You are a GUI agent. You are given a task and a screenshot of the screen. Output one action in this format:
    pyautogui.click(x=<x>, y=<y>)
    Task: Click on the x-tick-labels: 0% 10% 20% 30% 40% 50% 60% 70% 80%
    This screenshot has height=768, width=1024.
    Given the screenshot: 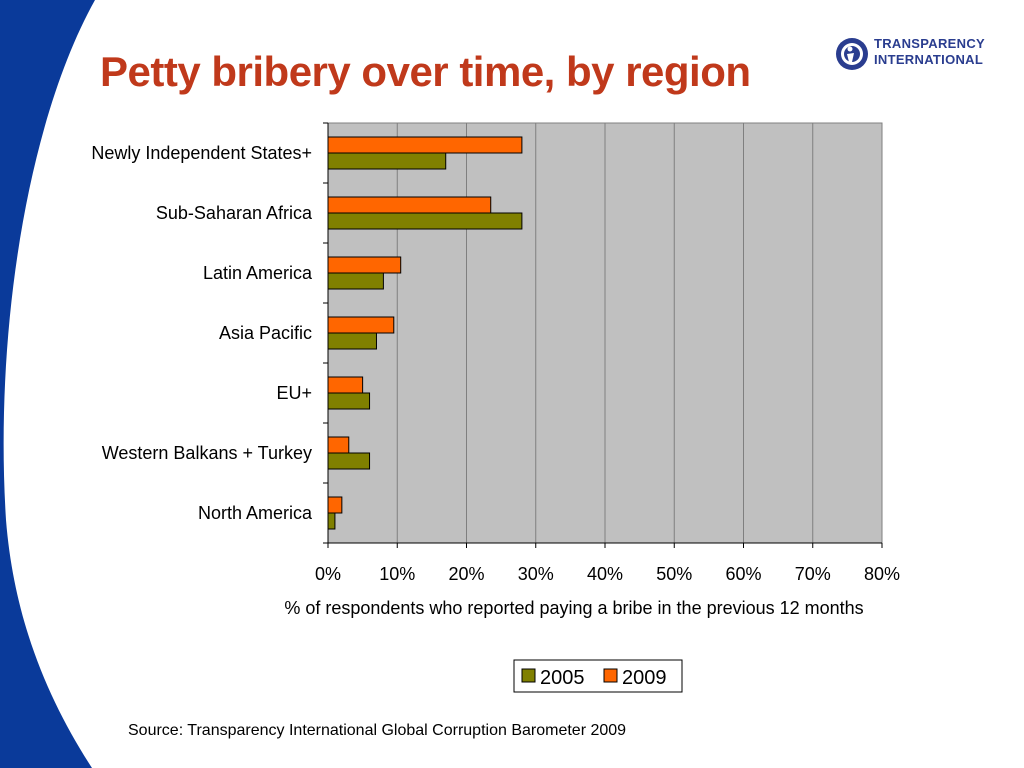 What is the action you would take?
    pyautogui.click(x=607, y=574)
    